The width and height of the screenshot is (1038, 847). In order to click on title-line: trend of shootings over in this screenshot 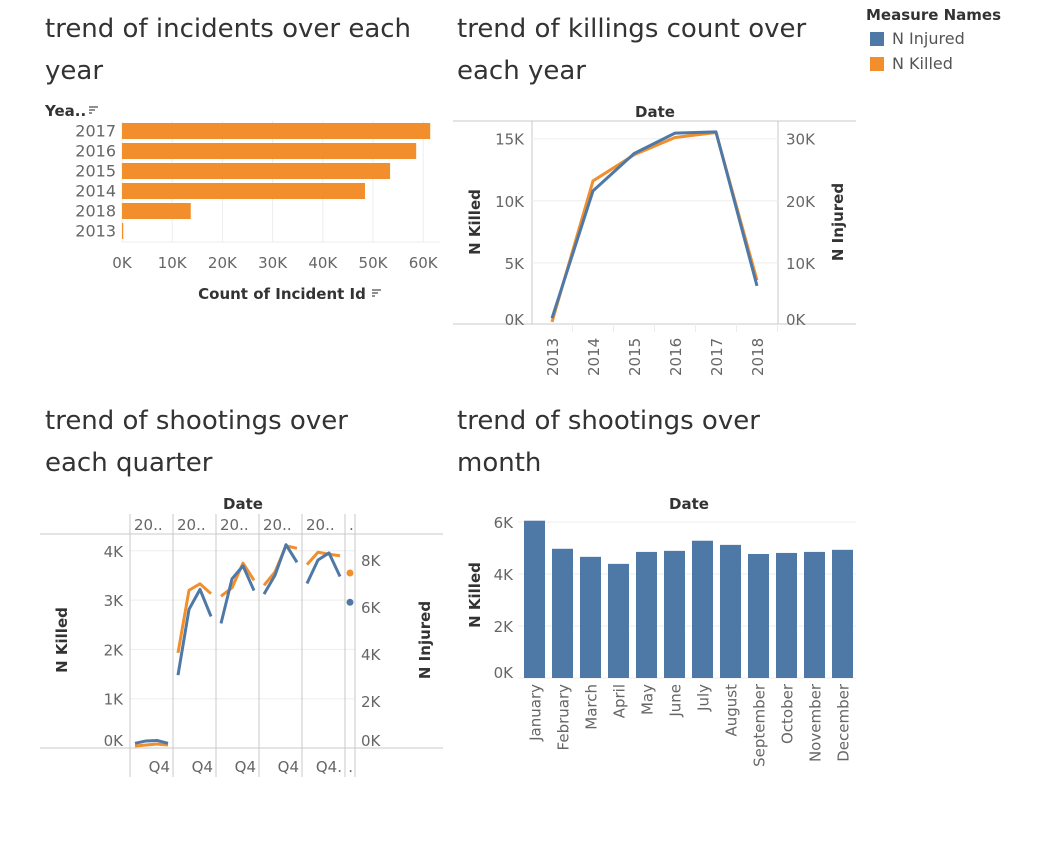, I will do `click(196, 421)`.